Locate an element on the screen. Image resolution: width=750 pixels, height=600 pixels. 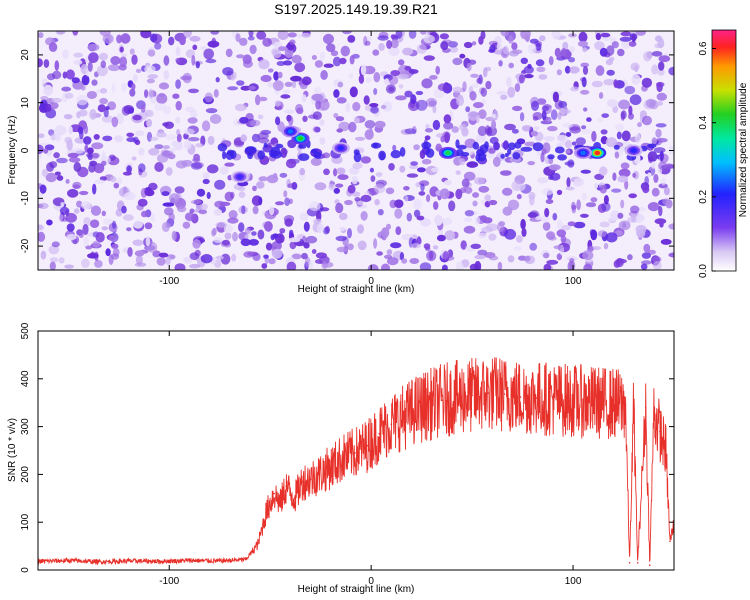
x-tick-label: 100 is located at coordinates (573, 281).